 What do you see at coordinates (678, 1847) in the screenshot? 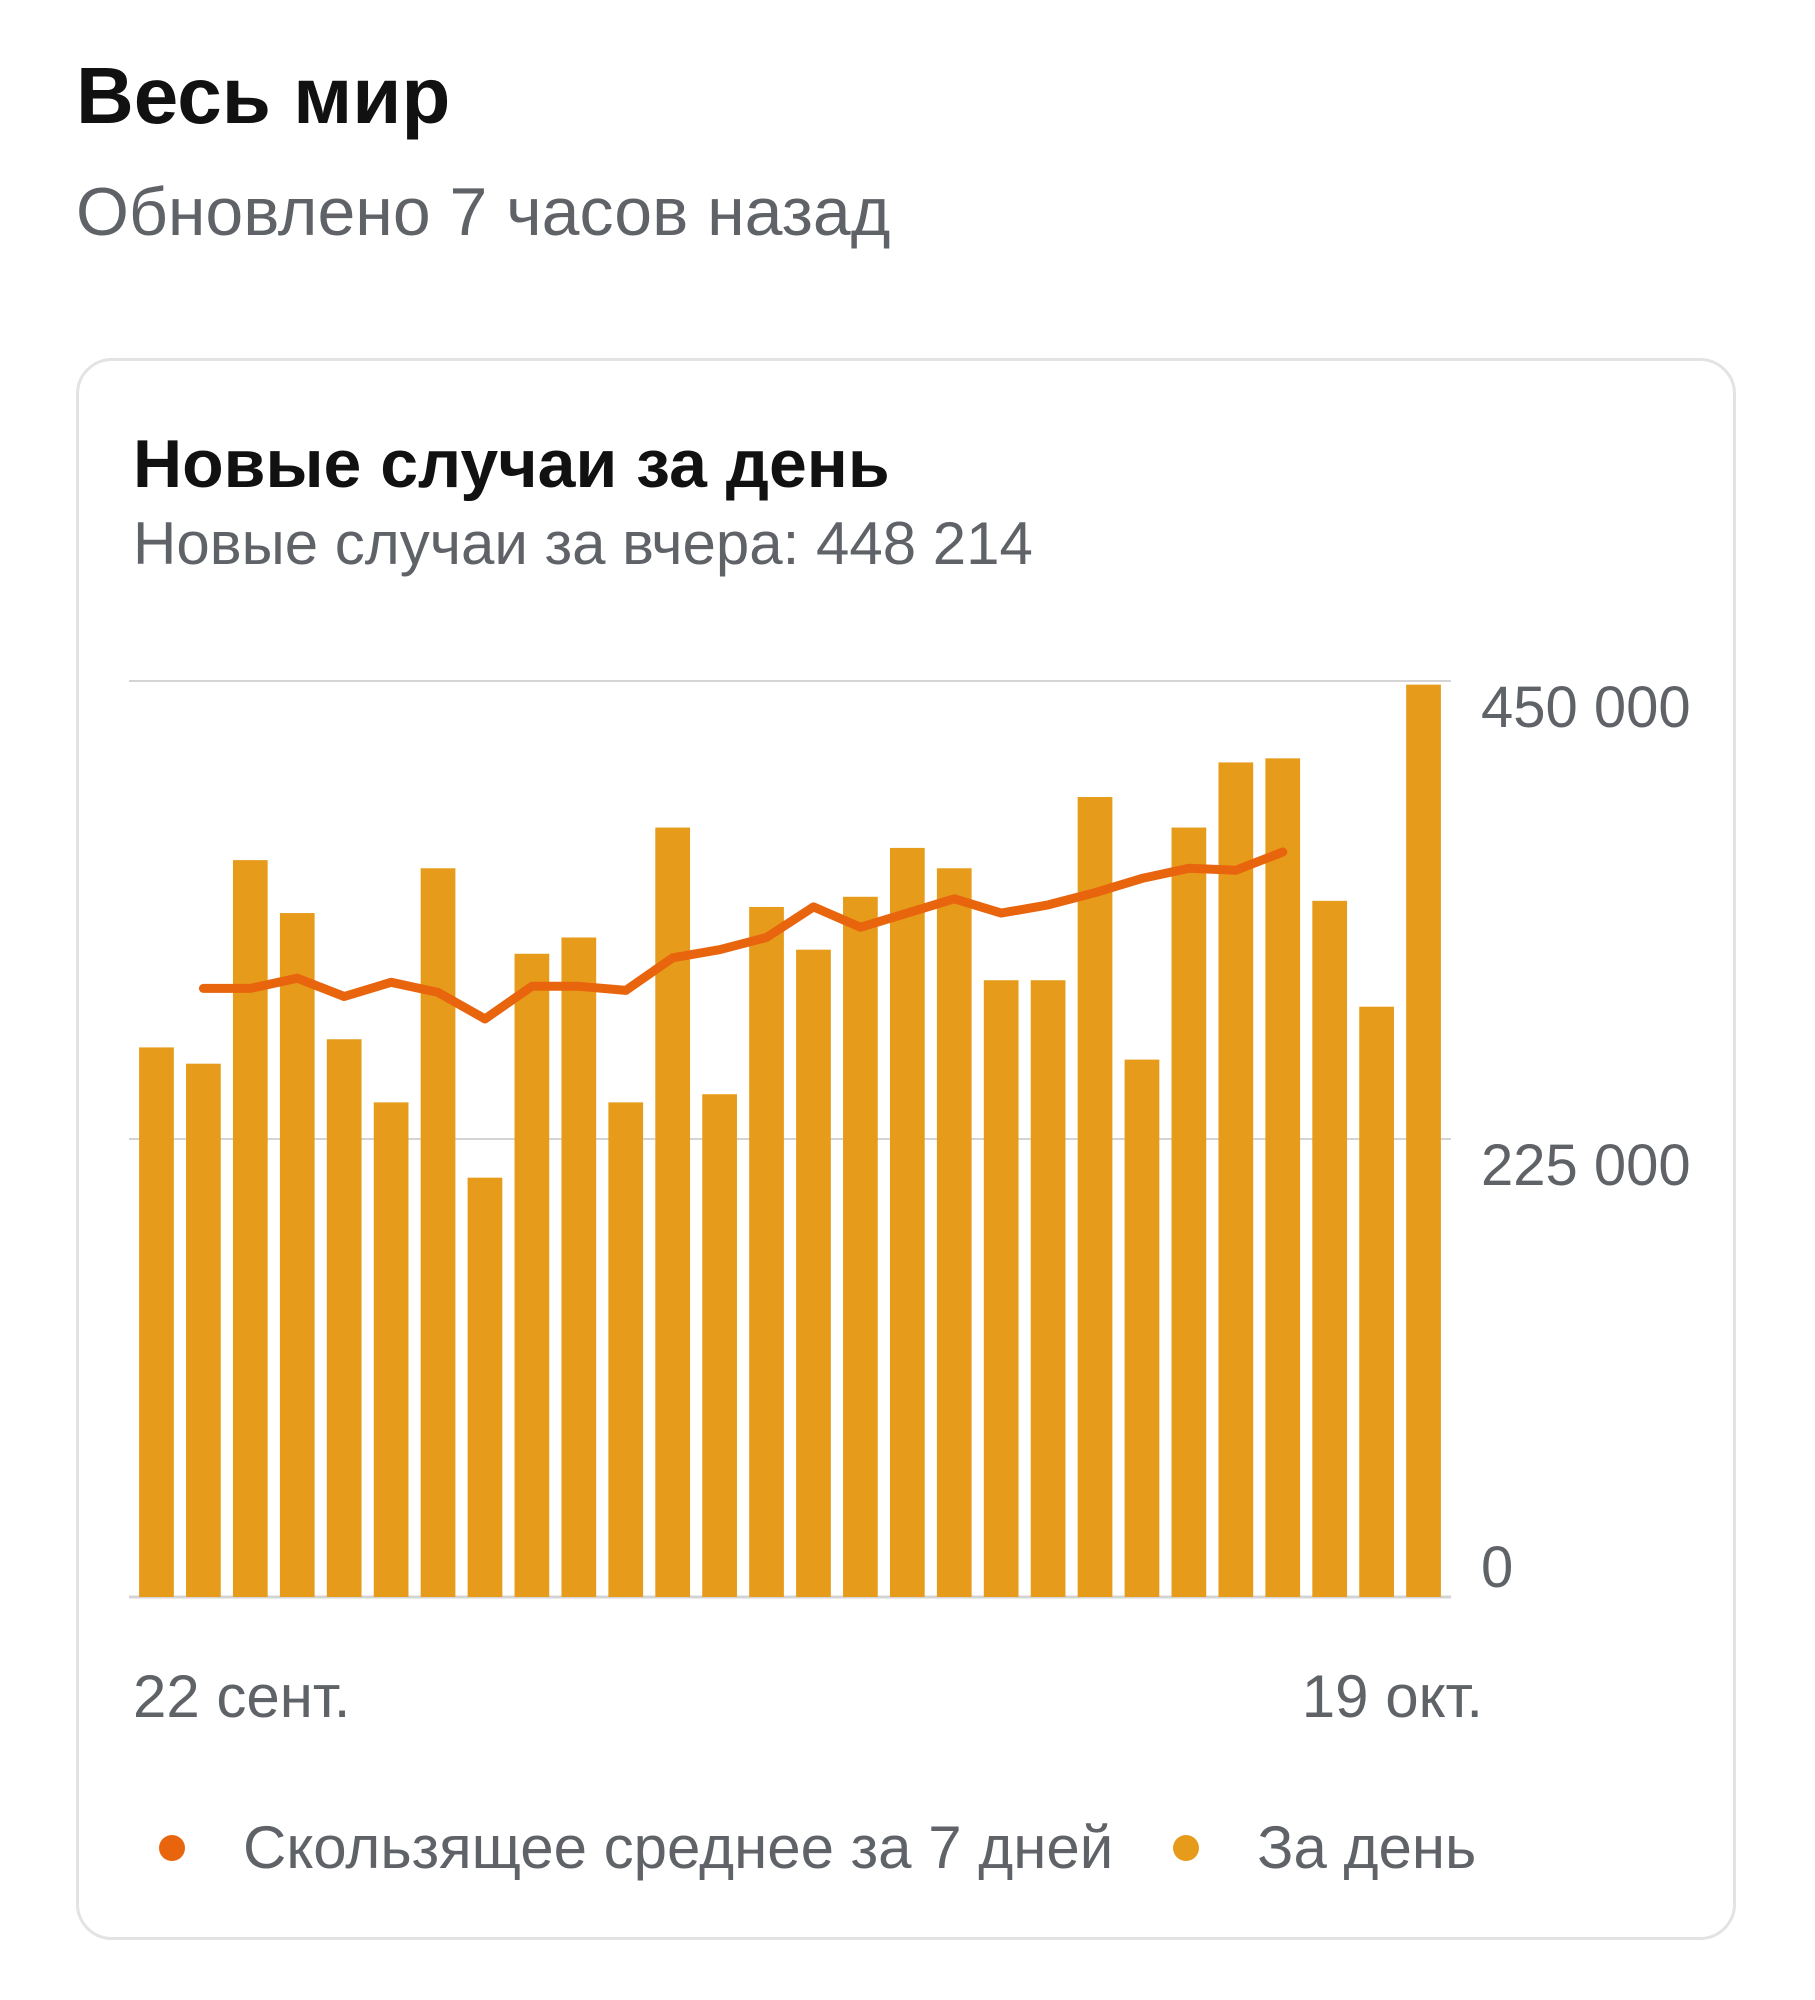
I see `legend-label-moving-average: Скользящее среднее за 7 дней` at bounding box center [678, 1847].